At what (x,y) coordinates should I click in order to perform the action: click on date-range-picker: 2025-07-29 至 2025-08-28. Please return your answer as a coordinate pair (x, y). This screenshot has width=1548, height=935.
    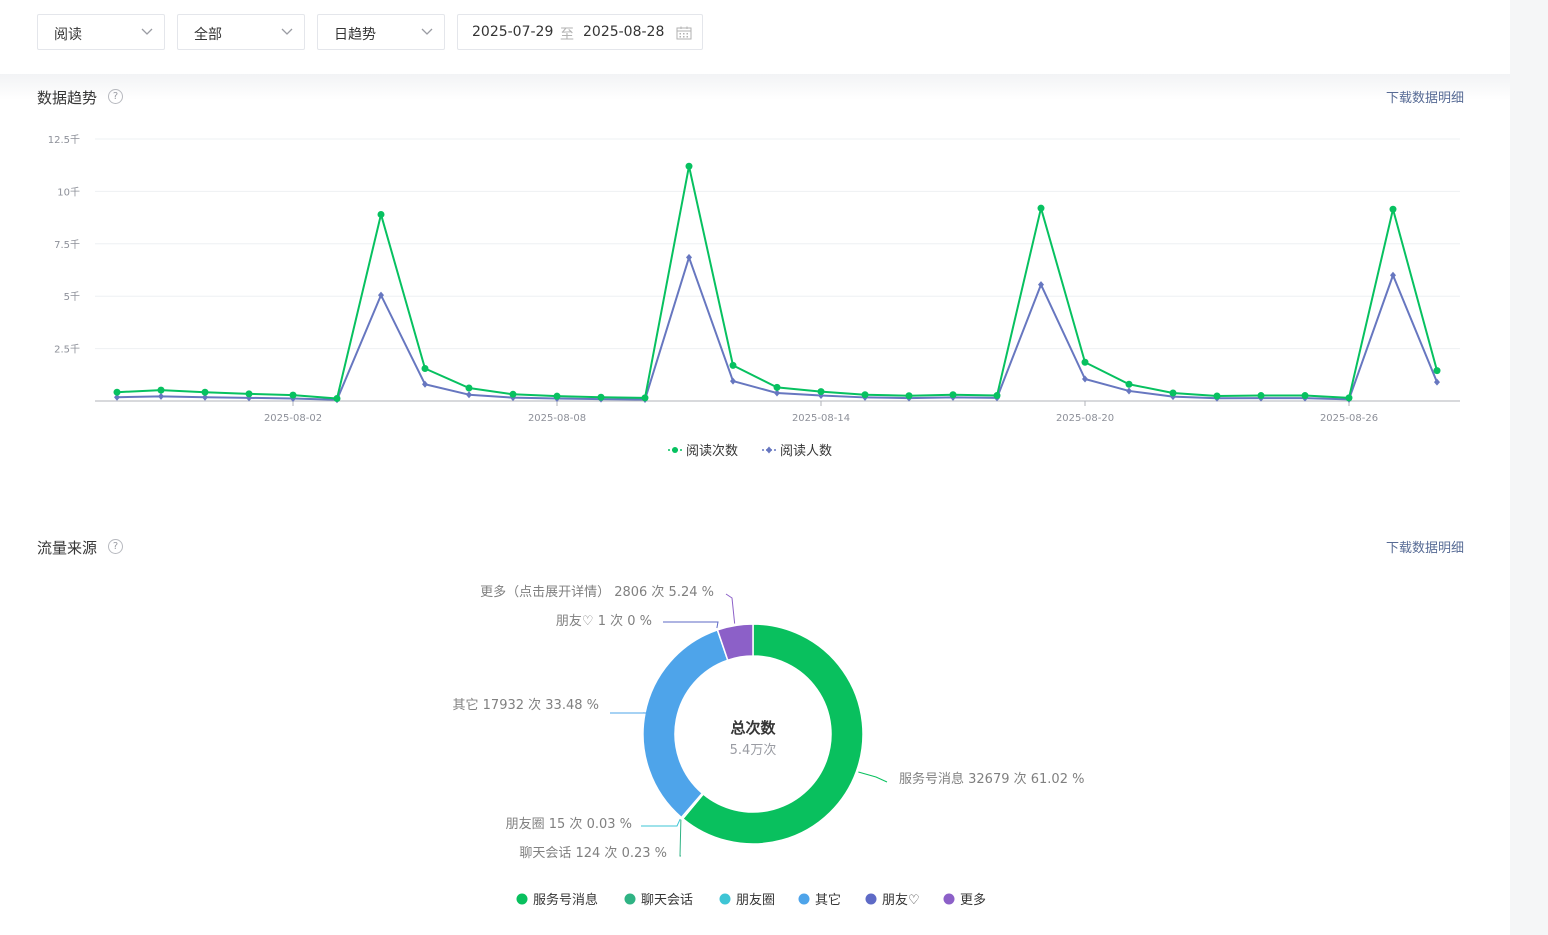
    Looking at the image, I should click on (580, 32).